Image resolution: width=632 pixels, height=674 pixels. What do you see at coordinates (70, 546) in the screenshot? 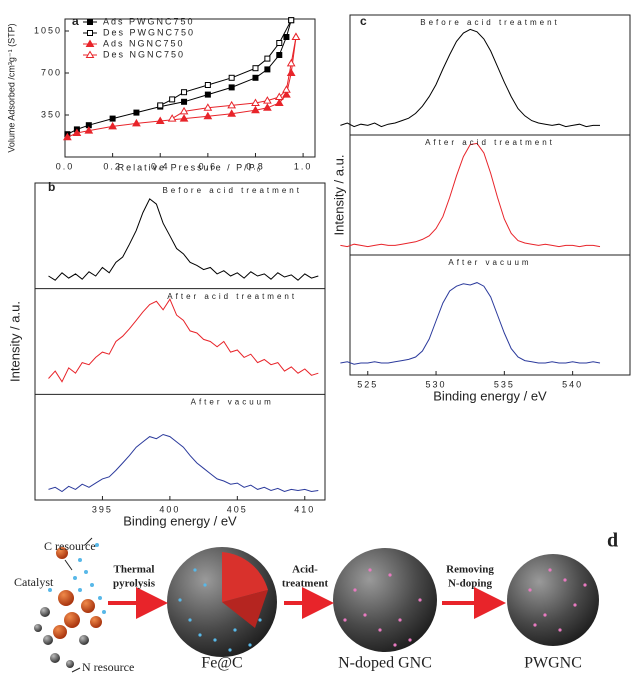
I see `c-resource-label: C resource` at bounding box center [70, 546].